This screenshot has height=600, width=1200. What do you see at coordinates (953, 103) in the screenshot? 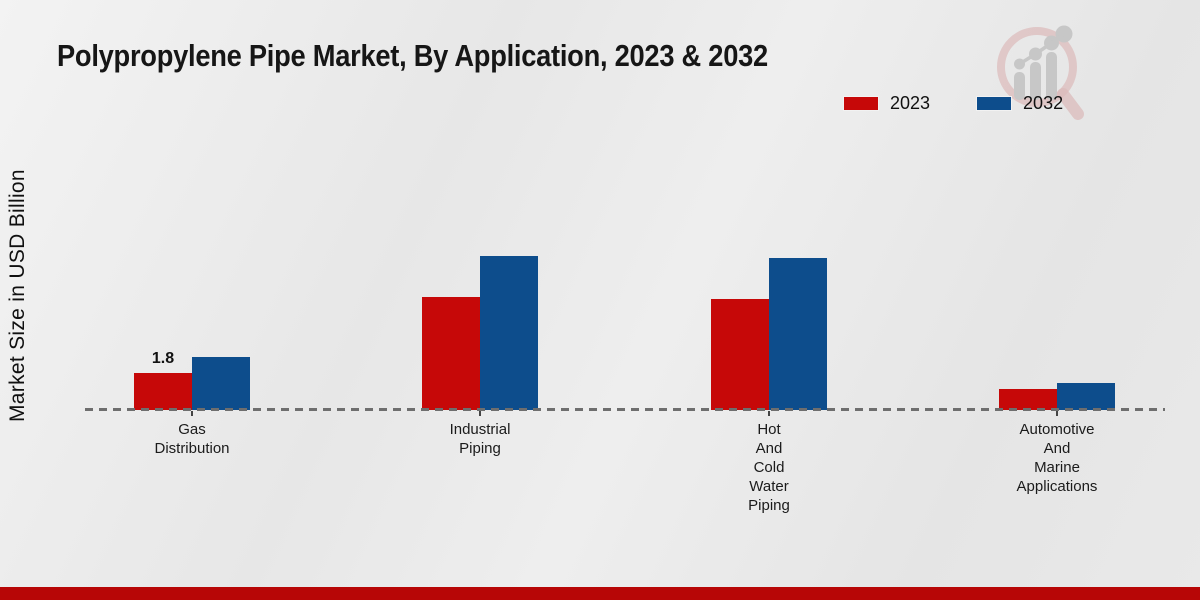
I see `legend: 2023 2032` at bounding box center [953, 103].